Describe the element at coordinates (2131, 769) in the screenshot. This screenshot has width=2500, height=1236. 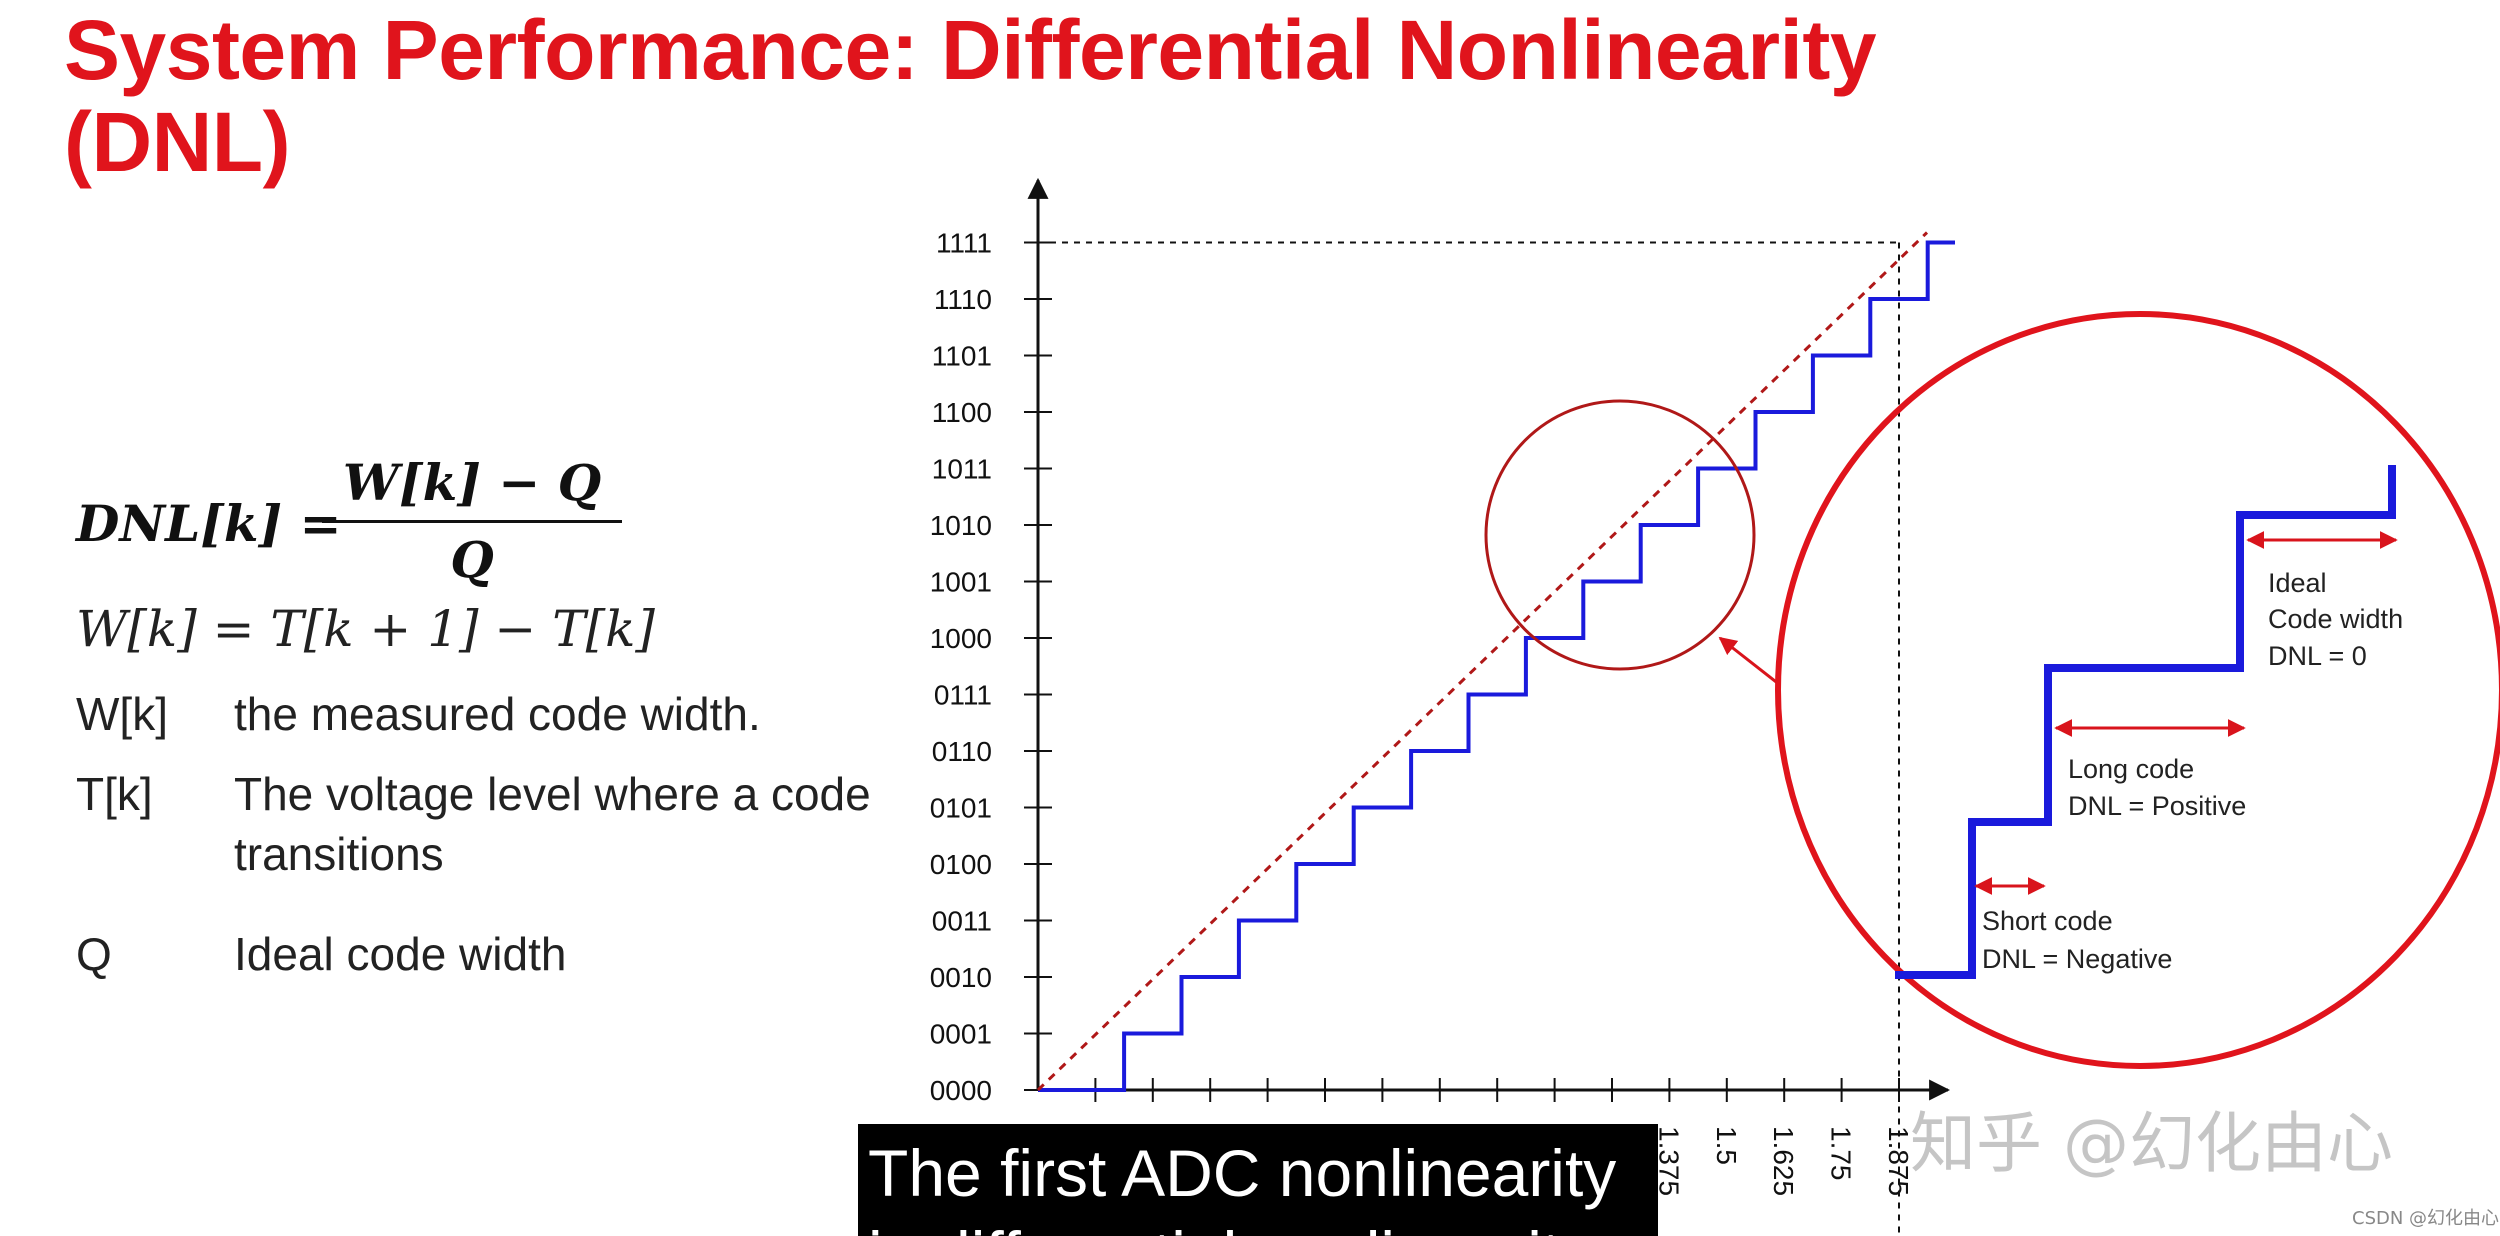
I see `long-code-label-1: Long code` at that location.